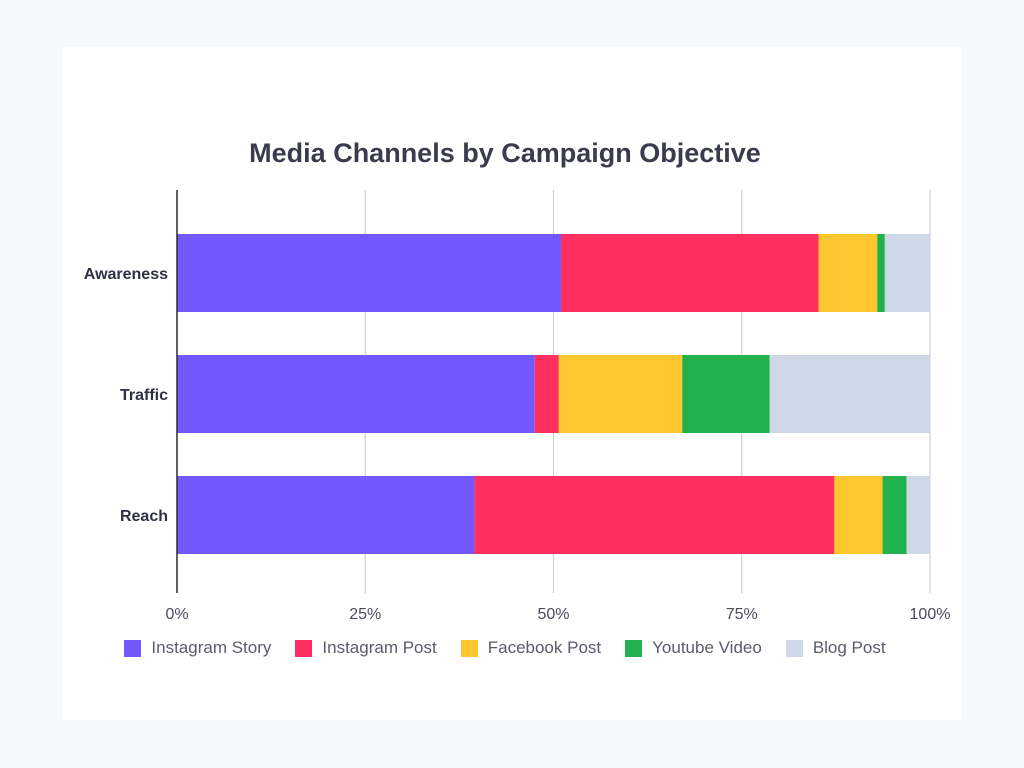 Image resolution: width=1024 pixels, height=768 pixels. I want to click on legend-item: Blog Post, so click(835, 648).